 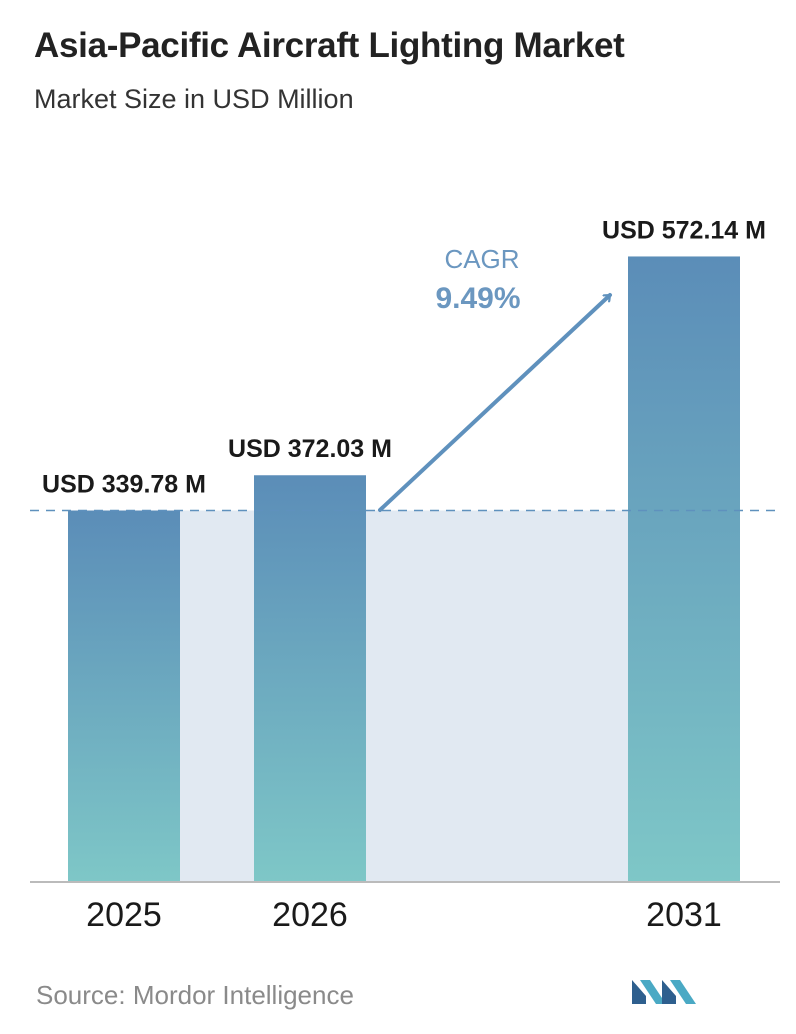 I want to click on source-note: Source: Mordor Intelligence, so click(x=195, y=995).